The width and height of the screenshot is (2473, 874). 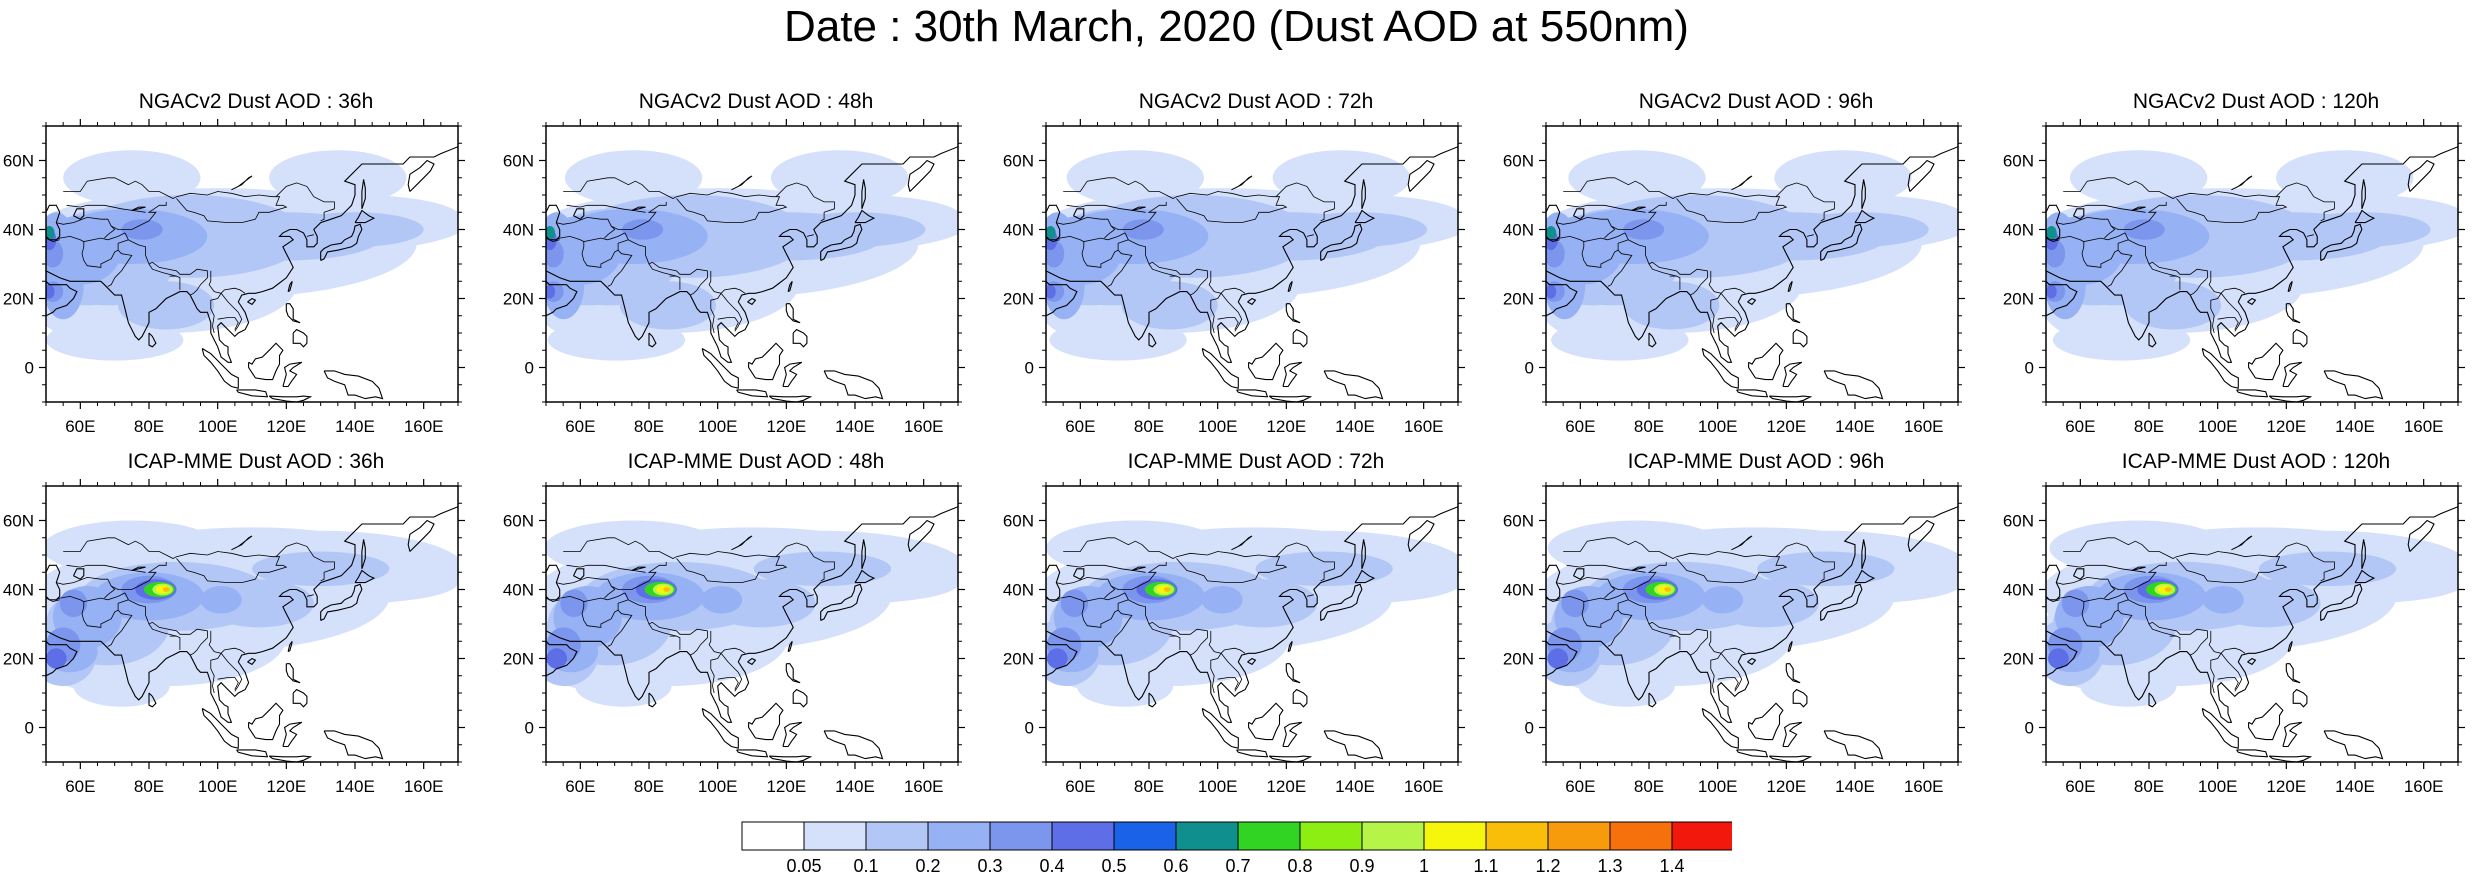 I want to click on lat-tick-label: 60N, so click(x=2018, y=161).